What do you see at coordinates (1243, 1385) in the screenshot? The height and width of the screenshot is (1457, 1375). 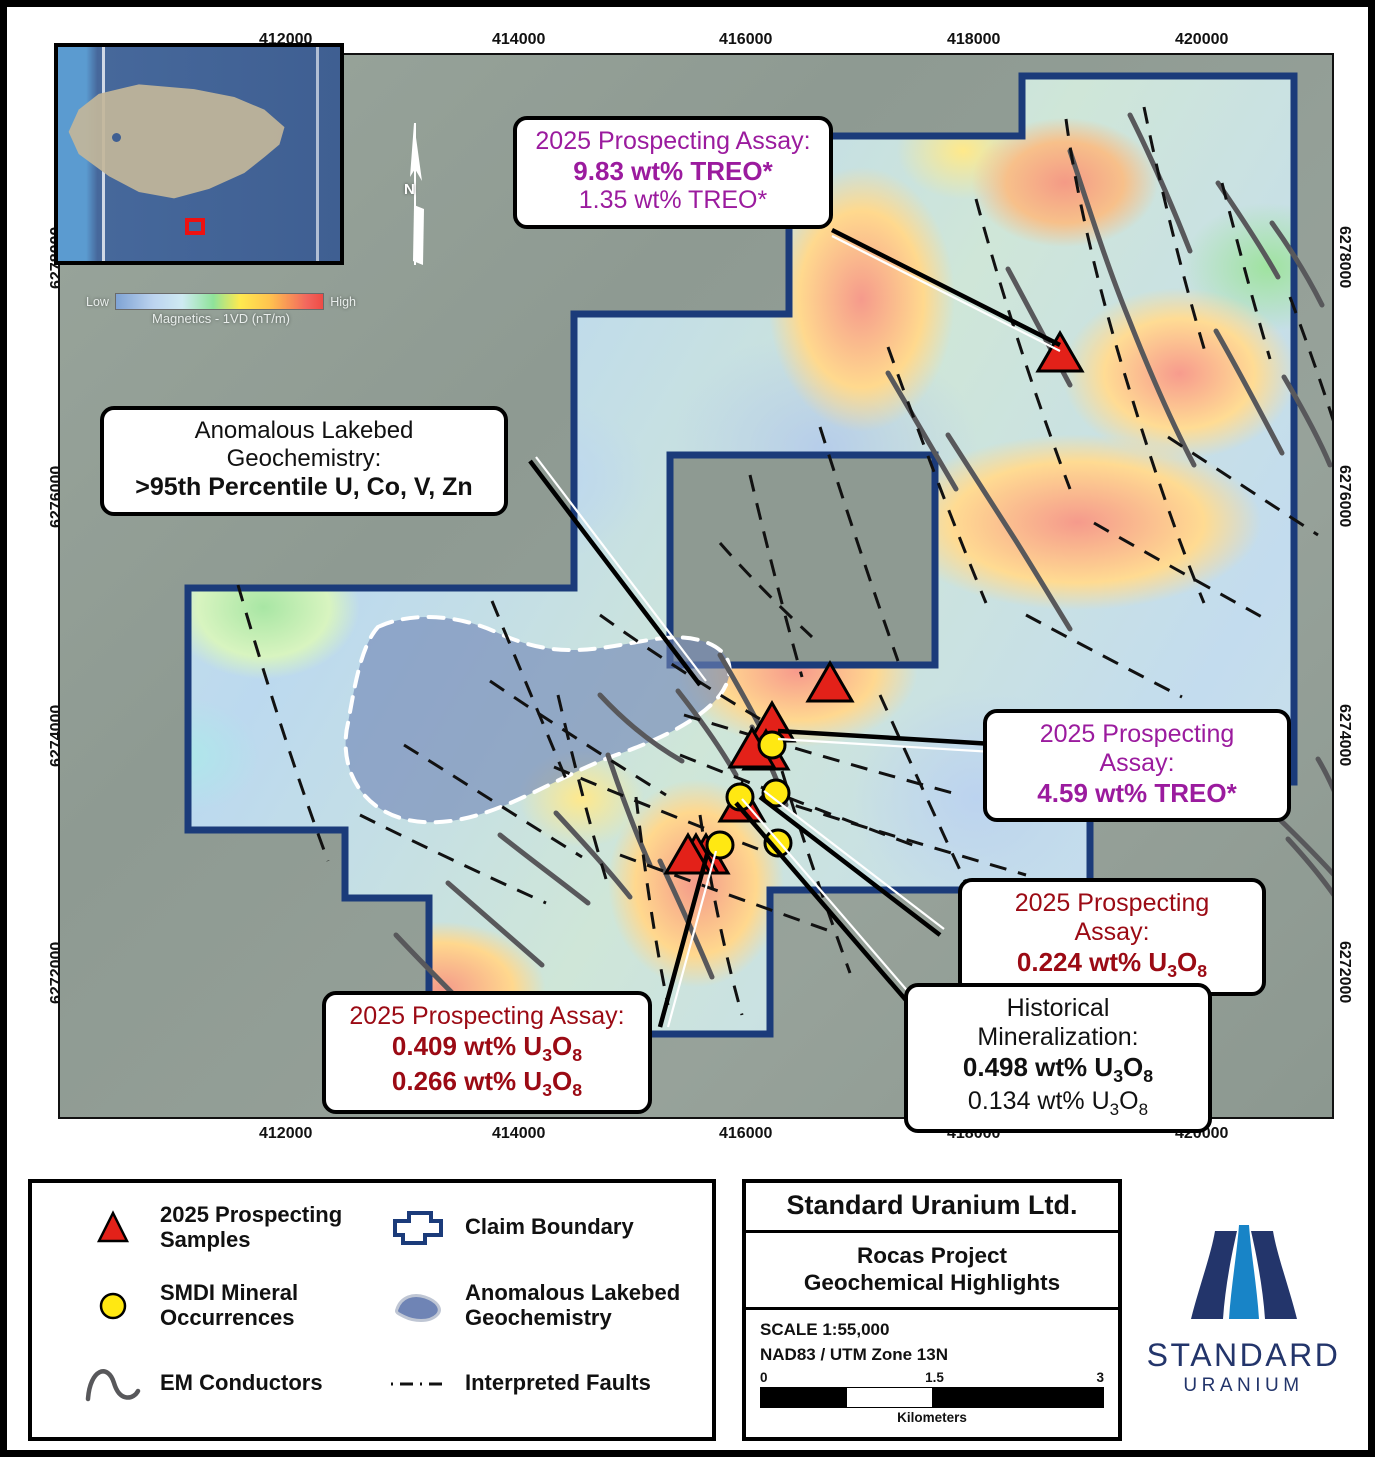 I see `logo-name-bottom: URANIUM` at bounding box center [1243, 1385].